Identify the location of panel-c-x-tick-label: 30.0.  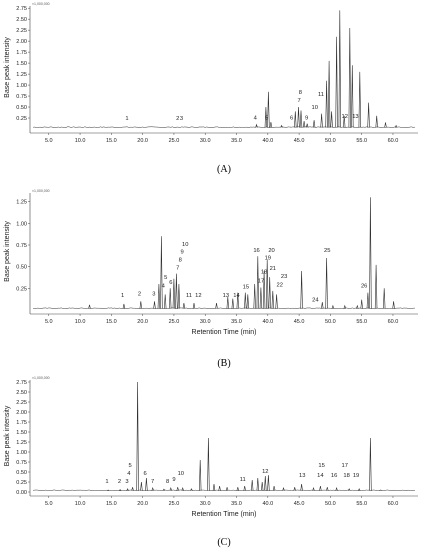
(205, 504).